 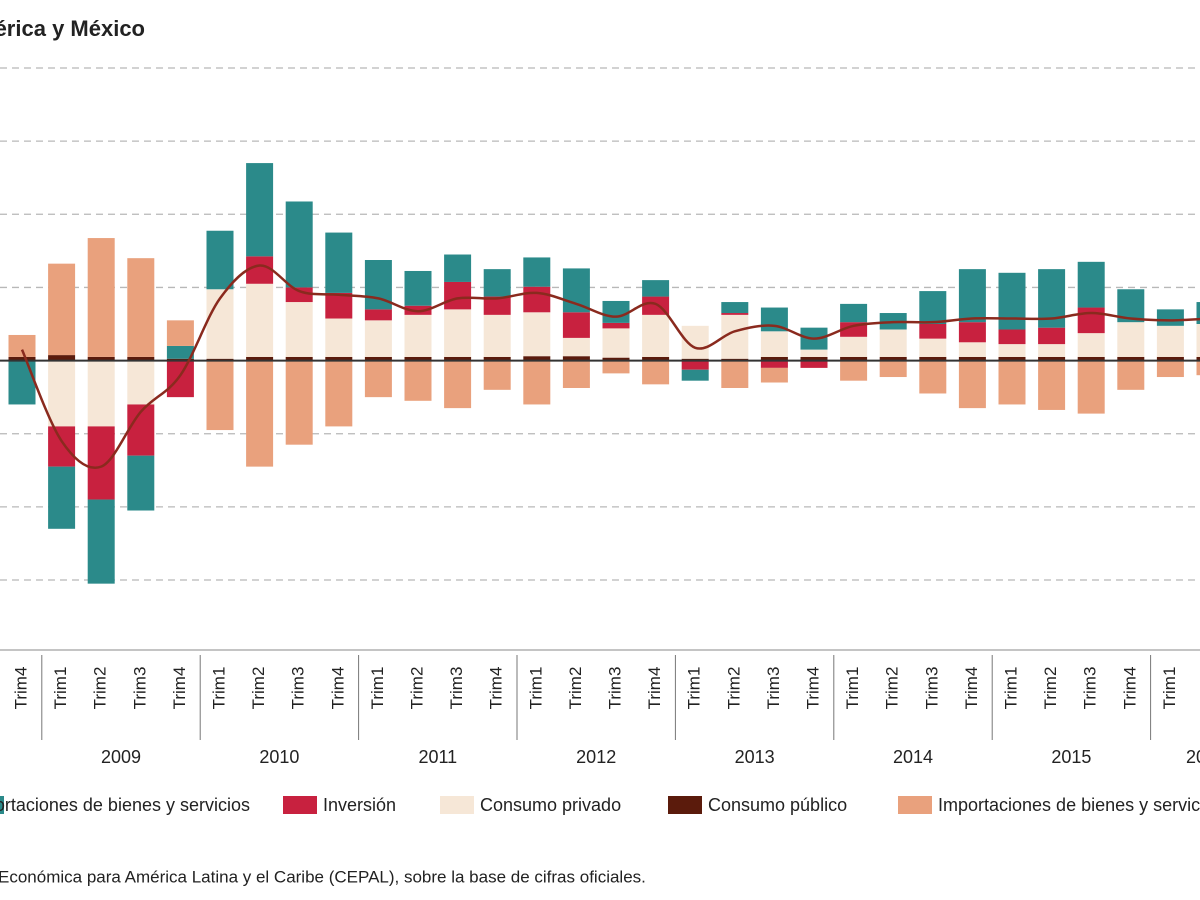 I want to click on legend-item: Inversión, so click(x=339, y=805).